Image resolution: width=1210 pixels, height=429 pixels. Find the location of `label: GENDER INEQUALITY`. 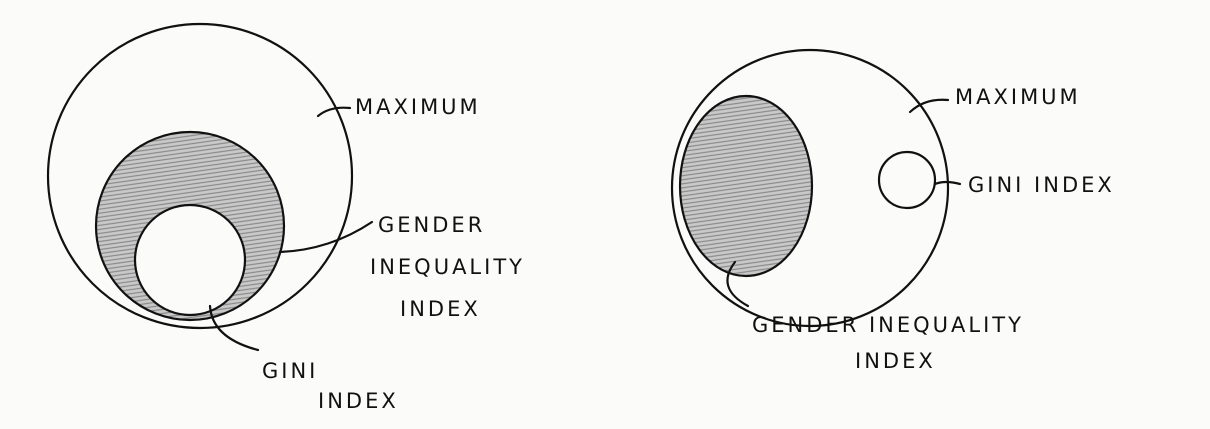

label: GENDER INEQUALITY is located at coordinates (888, 325).